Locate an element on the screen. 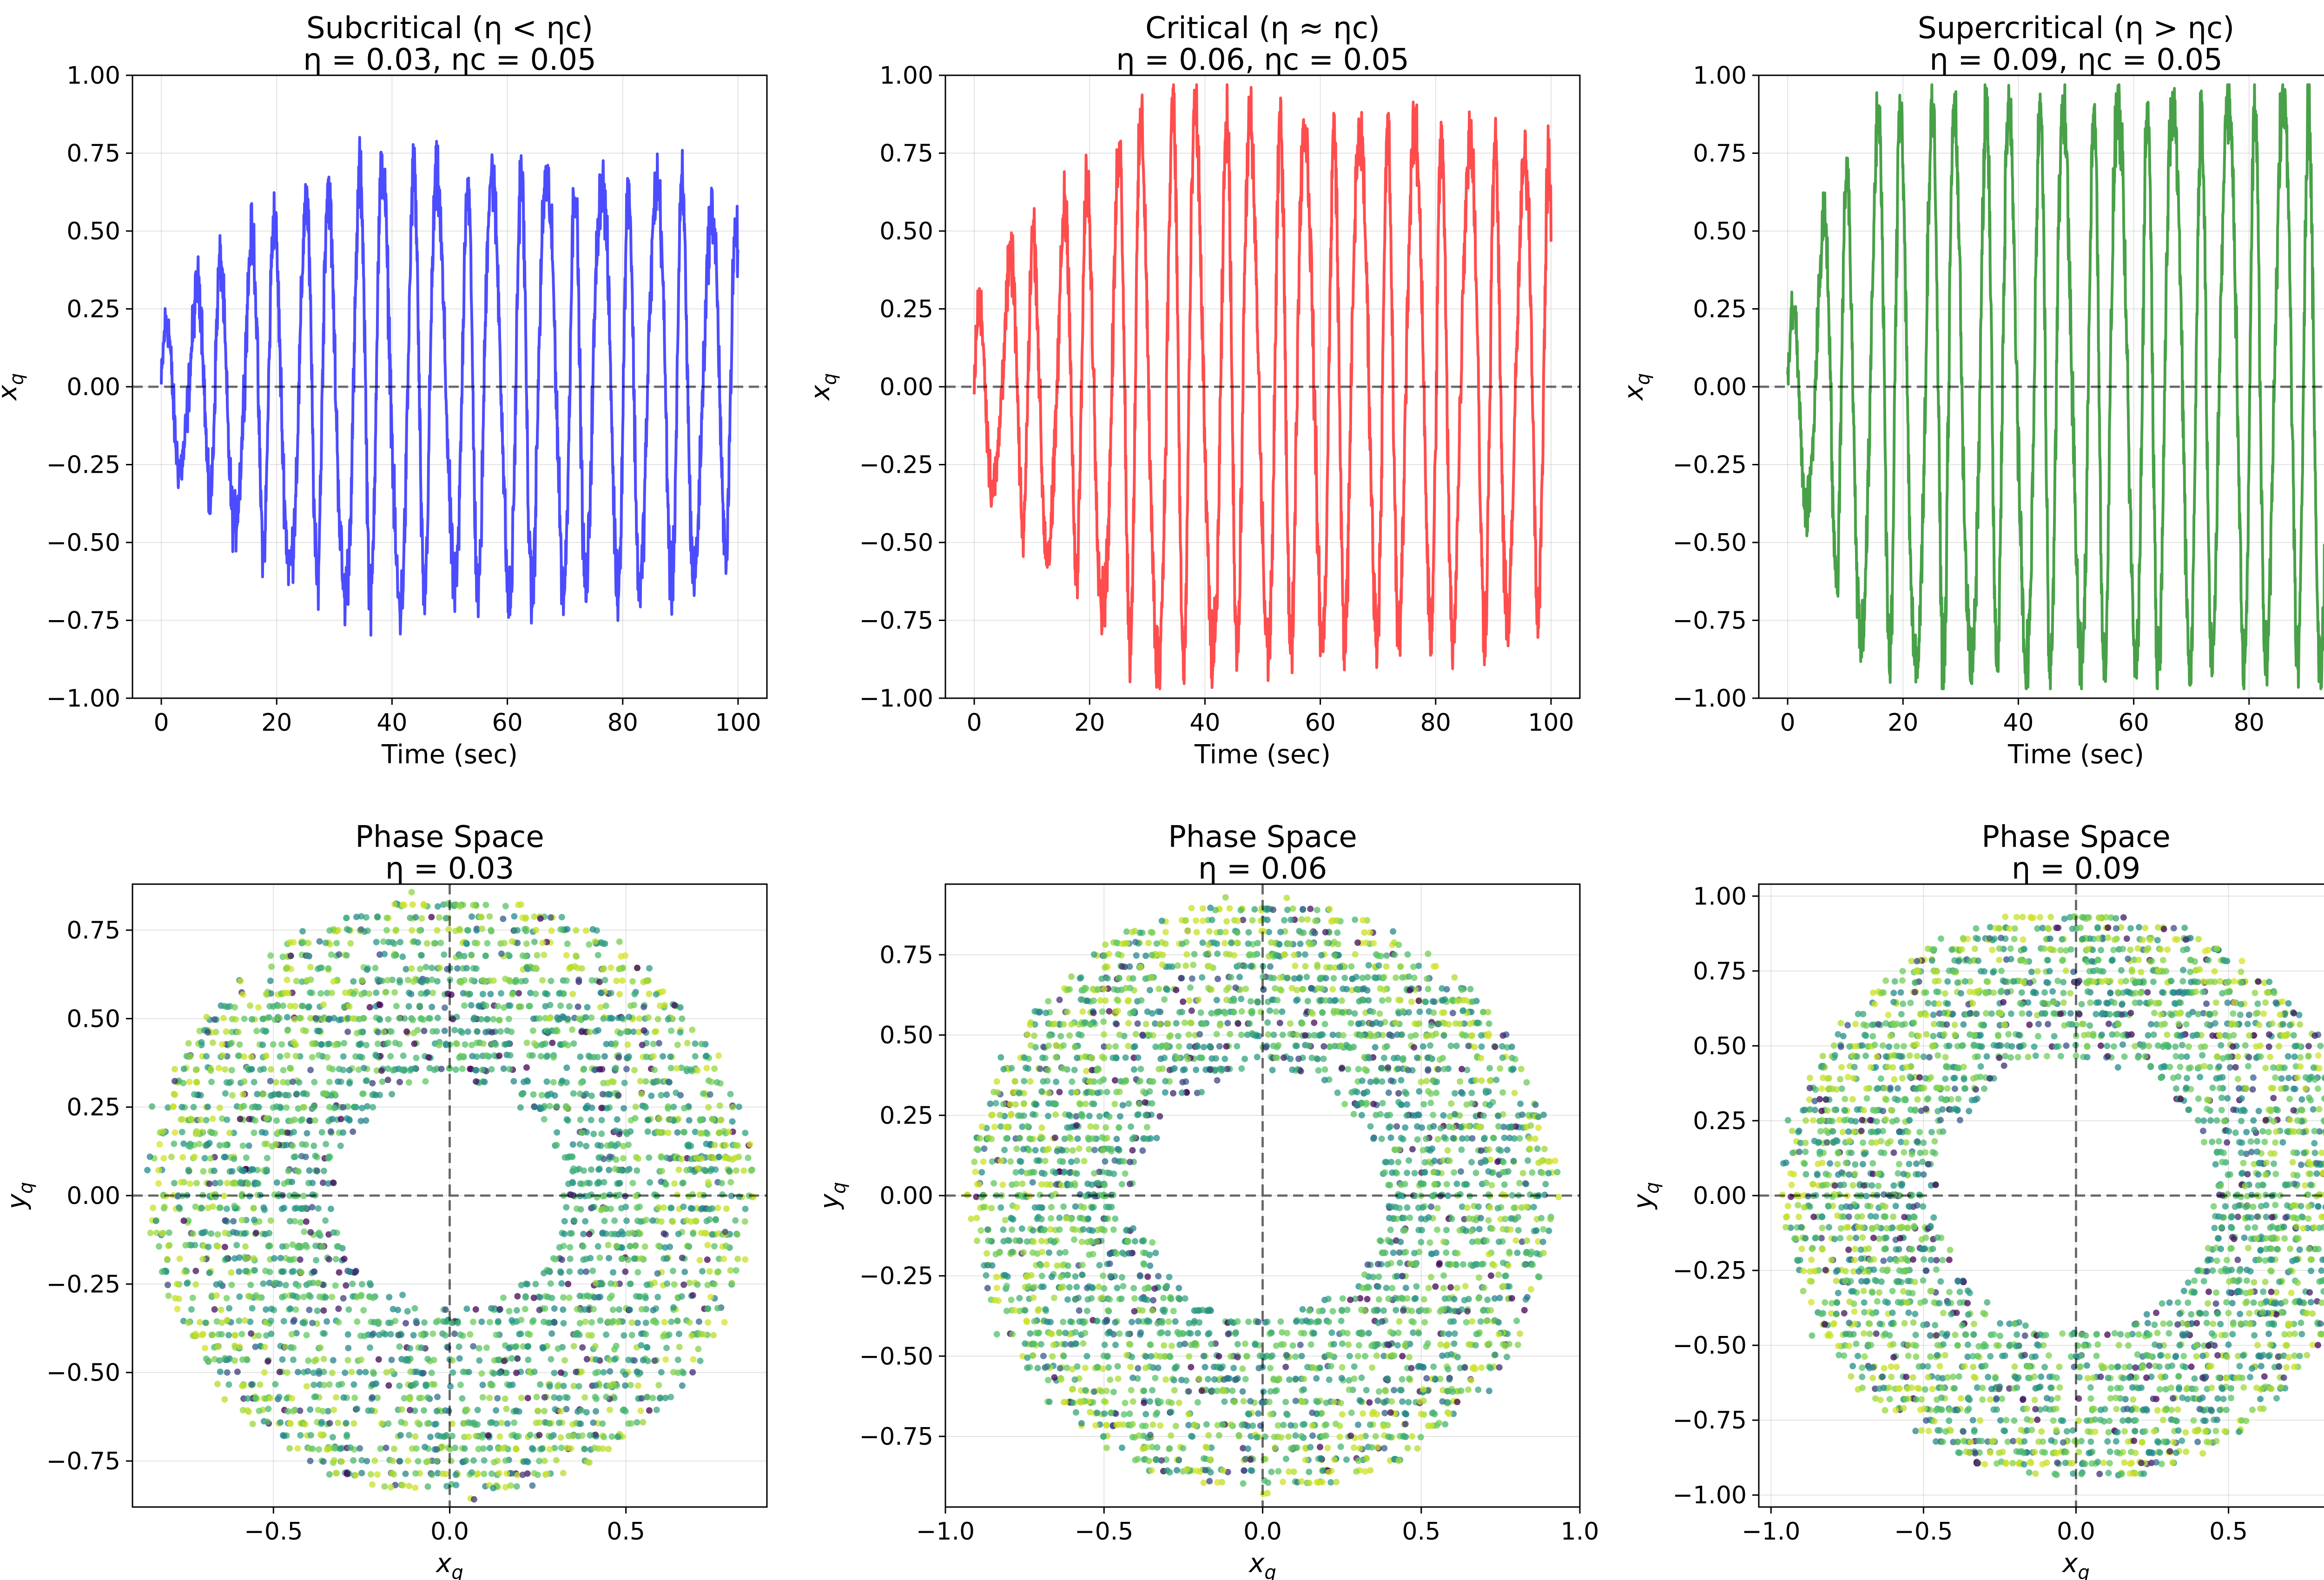 The width and height of the screenshot is (2324, 1580). y-tick-label: 0.50 is located at coordinates (906, 231).